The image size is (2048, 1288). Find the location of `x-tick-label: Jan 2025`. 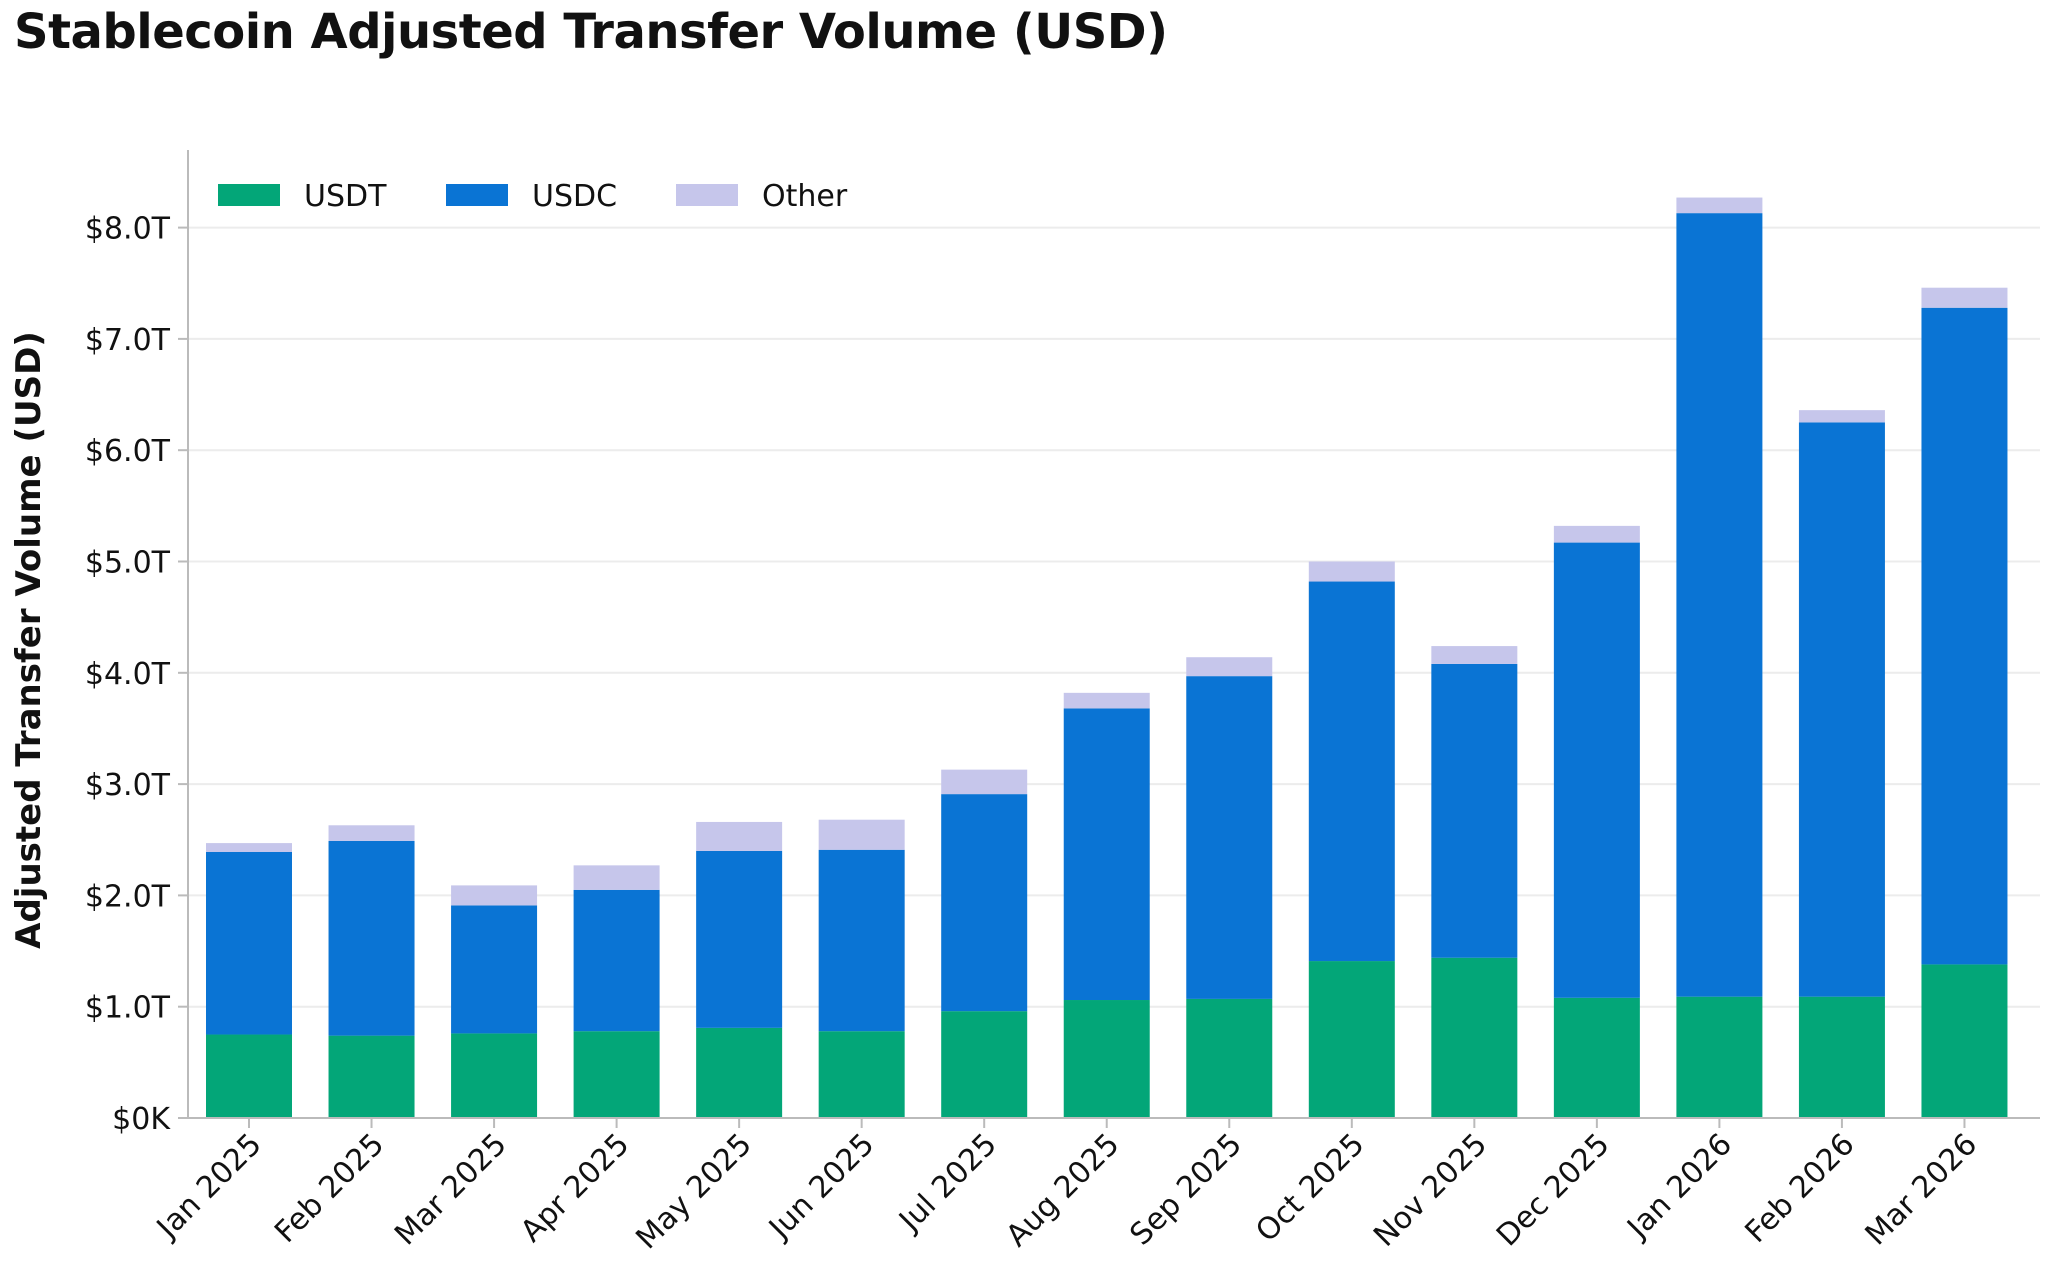

x-tick-label: Jan 2025 is located at coordinates (209, 1187).